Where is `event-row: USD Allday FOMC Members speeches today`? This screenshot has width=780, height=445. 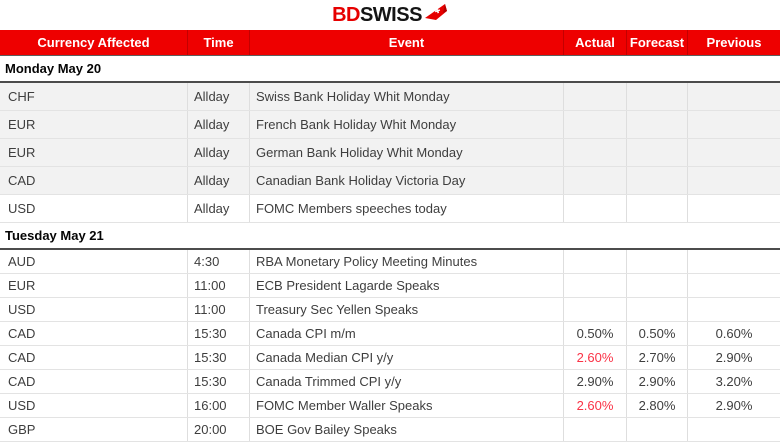
event-row: USD Allday FOMC Members speeches today is located at coordinates (390, 209).